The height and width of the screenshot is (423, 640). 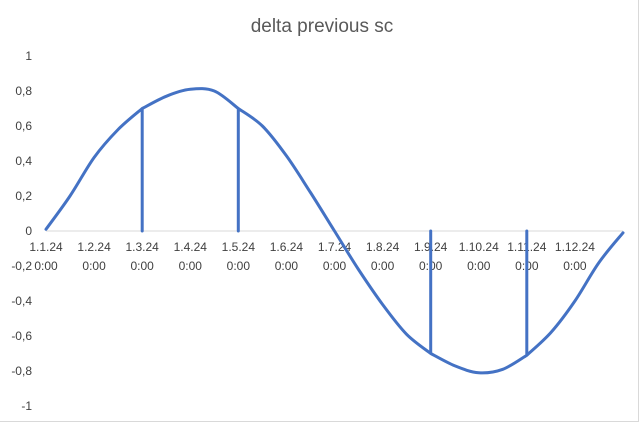 What do you see at coordinates (23, 91) in the screenshot?
I see `y-tick-label: 0,8` at bounding box center [23, 91].